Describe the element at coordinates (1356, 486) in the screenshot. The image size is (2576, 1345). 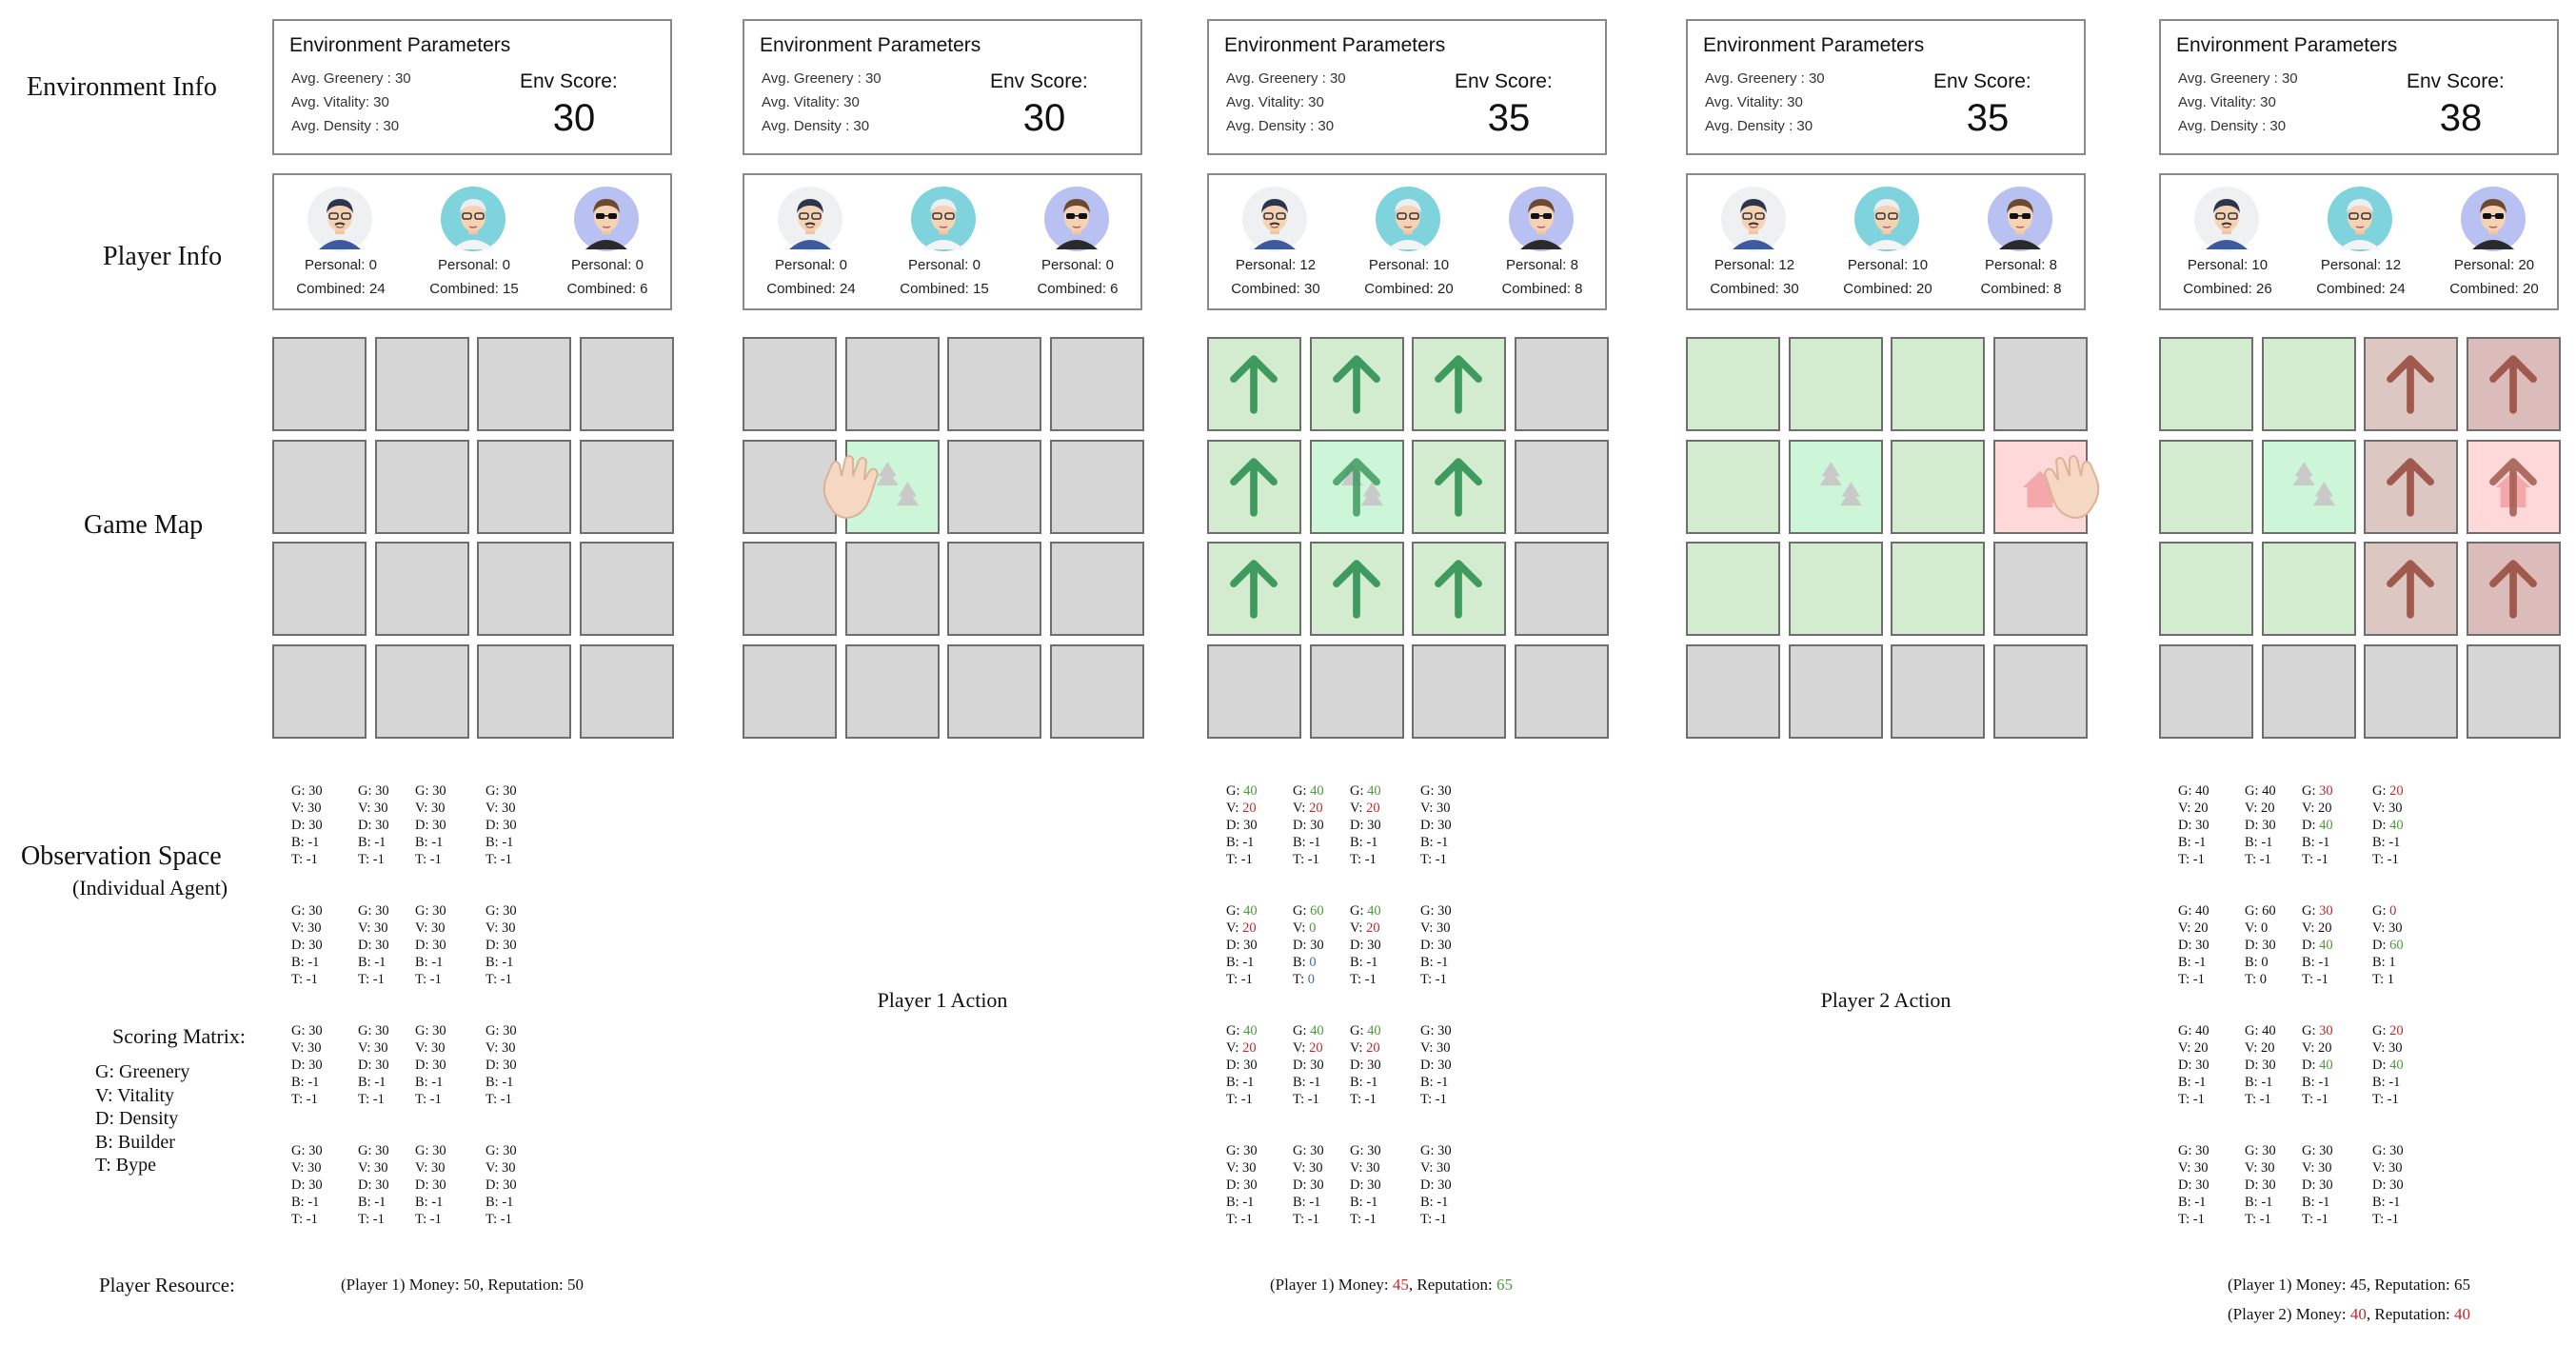
I see `map-cell-lightgreen-tree-up` at that location.